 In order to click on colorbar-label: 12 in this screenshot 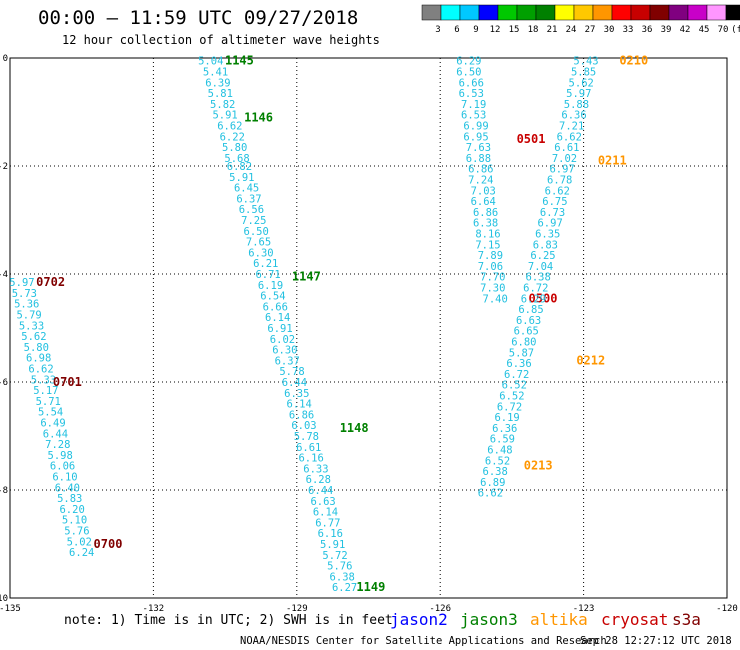, I will do `click(495, 30)`.